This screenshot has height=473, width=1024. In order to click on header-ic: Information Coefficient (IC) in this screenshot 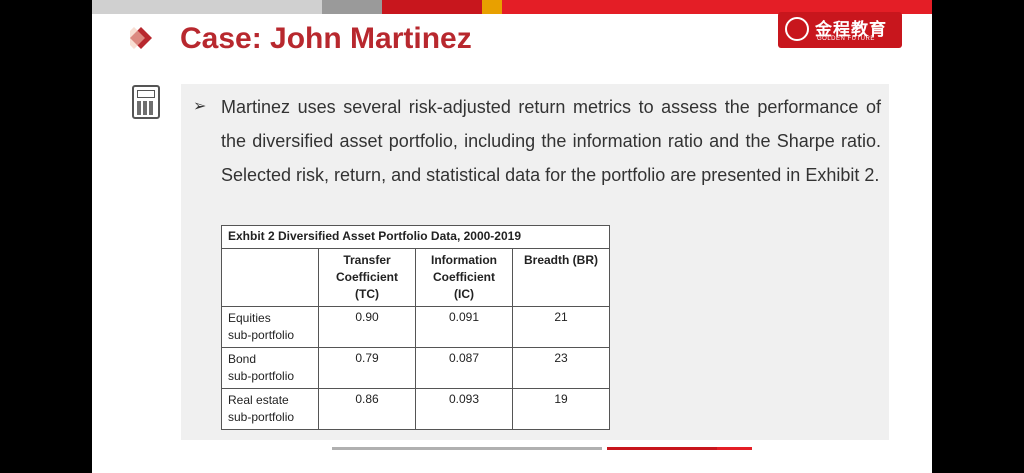, I will do `click(464, 277)`.